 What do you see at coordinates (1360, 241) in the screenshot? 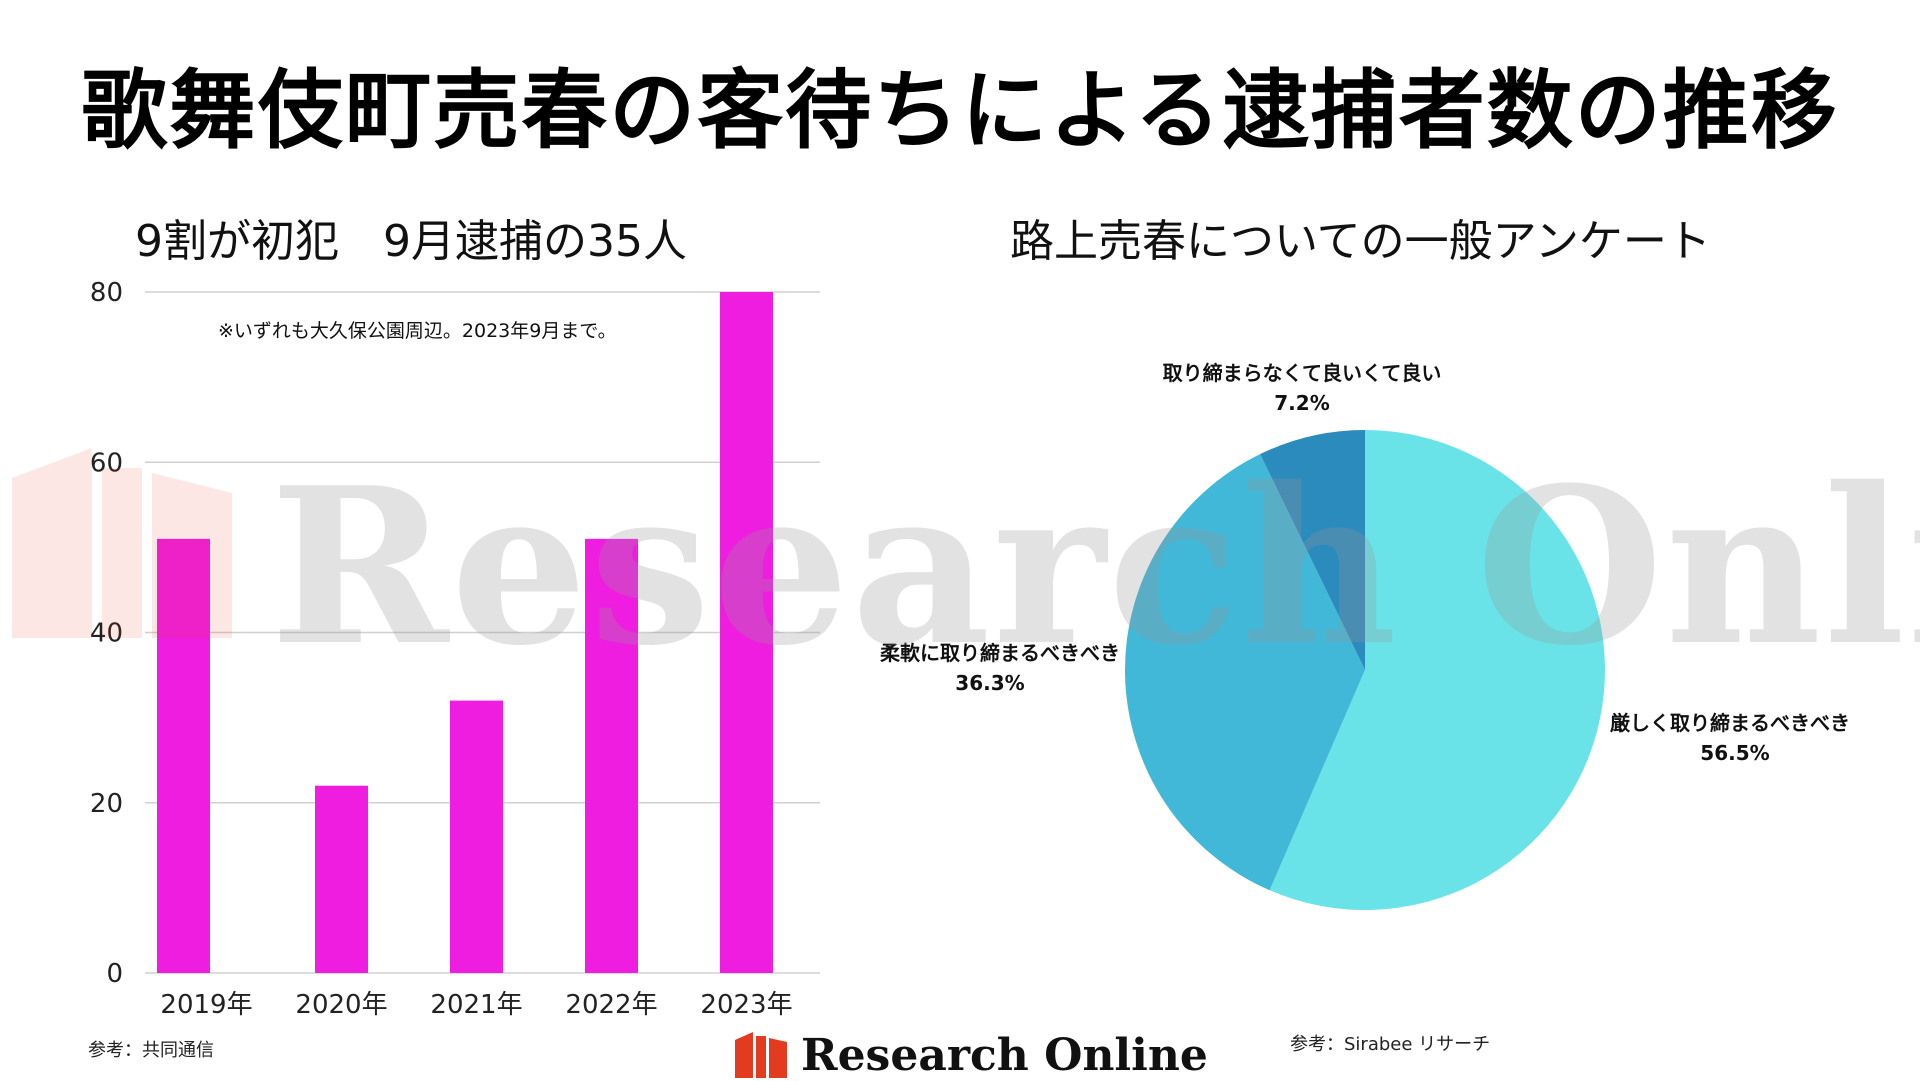
I see `pie-chart-title: 路上売春についての一般アンケート` at bounding box center [1360, 241].